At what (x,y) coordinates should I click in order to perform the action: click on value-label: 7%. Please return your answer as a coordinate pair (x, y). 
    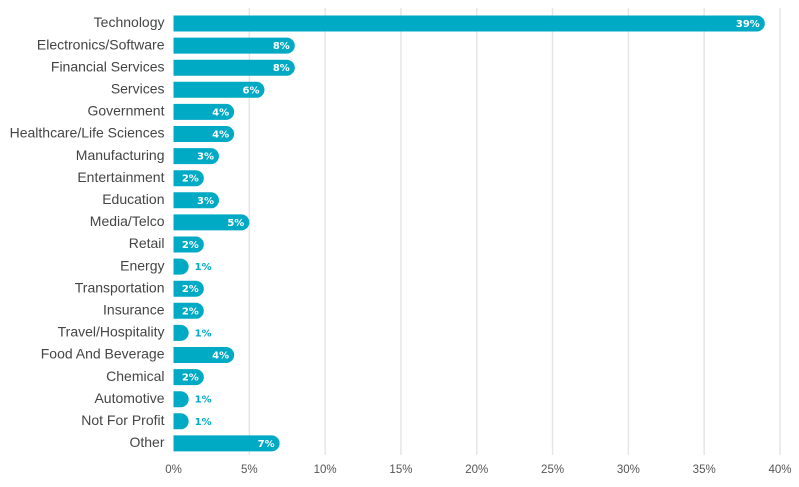
    Looking at the image, I should click on (266, 444).